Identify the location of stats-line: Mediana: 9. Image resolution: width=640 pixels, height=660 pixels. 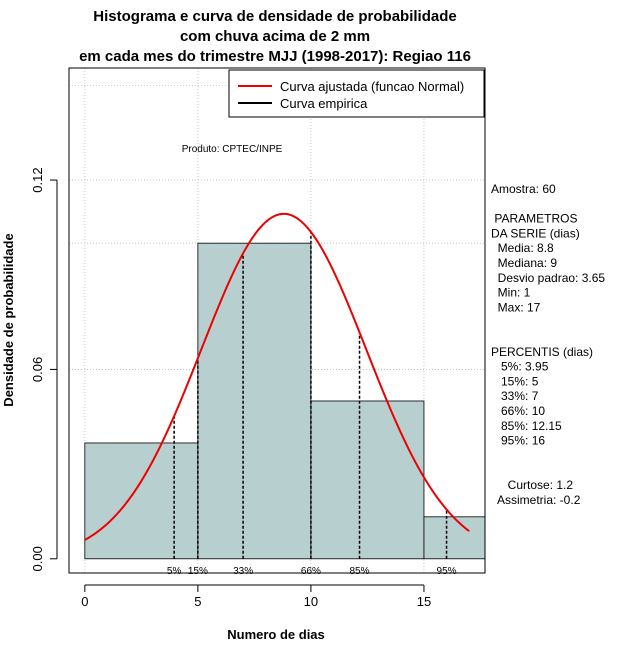
(524, 263).